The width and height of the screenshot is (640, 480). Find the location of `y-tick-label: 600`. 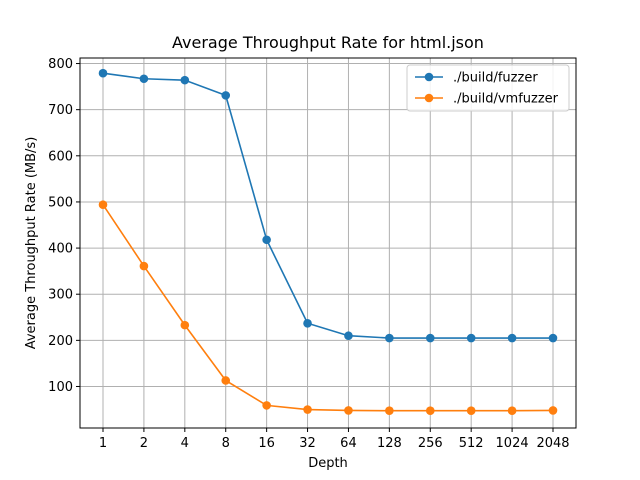

y-tick-label: 600 is located at coordinates (60, 156).